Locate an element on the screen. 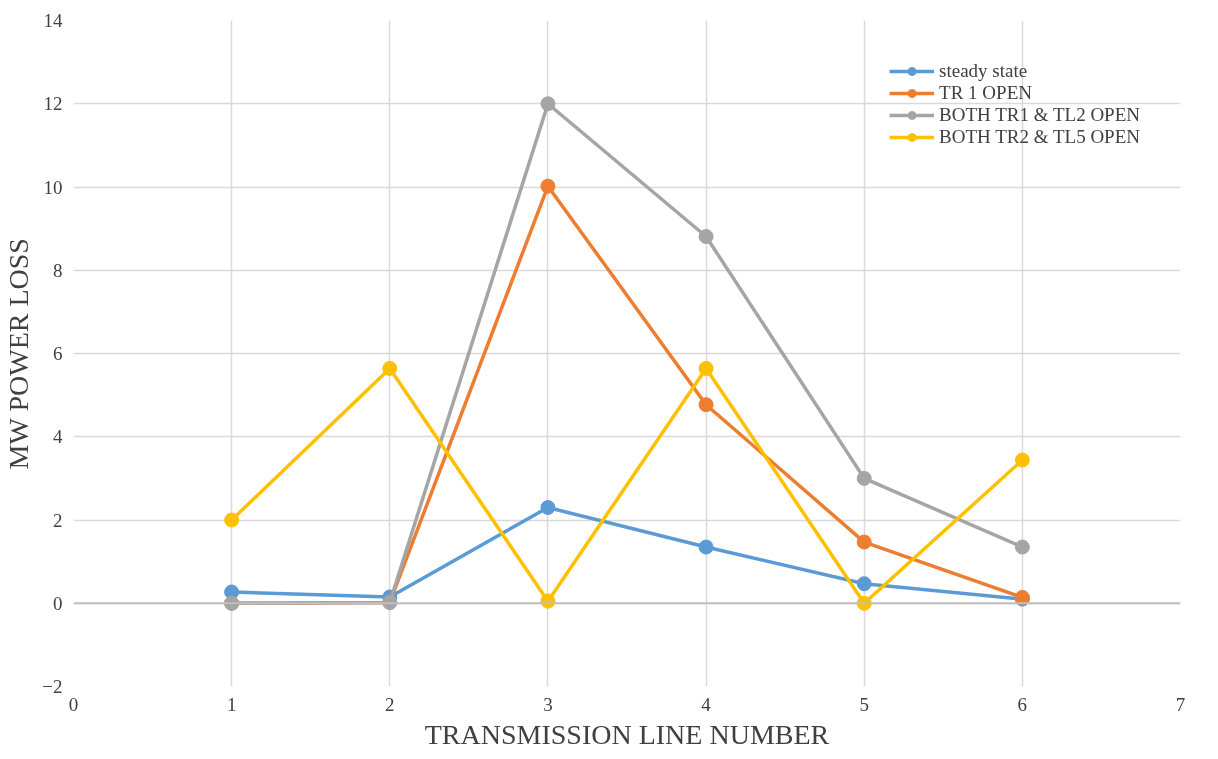 This screenshot has height=759, width=1218. y-tick-label: 6 is located at coordinates (58, 353).